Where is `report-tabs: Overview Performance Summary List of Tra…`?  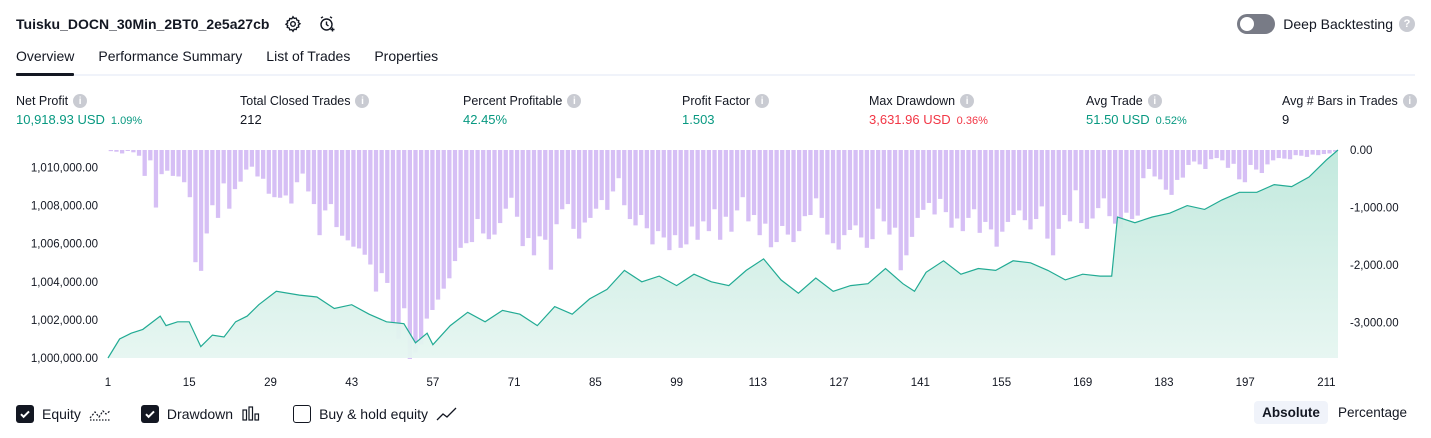
report-tabs: Overview Performance Summary List of Tra… is located at coordinates (715, 60).